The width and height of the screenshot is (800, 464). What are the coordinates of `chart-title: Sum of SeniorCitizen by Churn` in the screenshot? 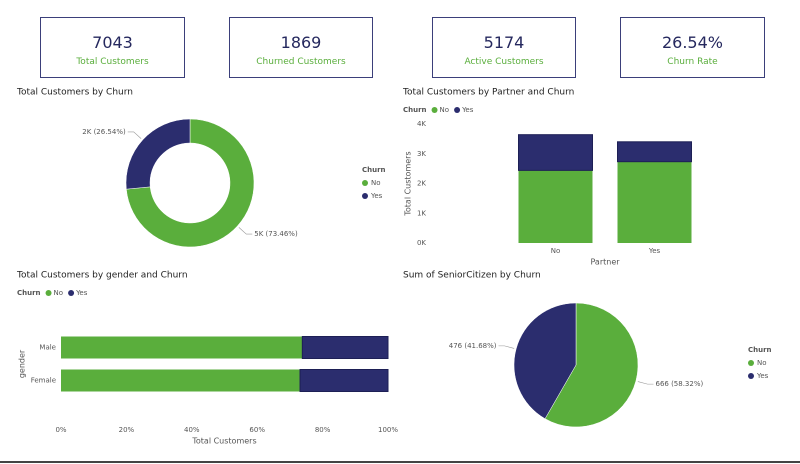 It's located at (472, 276).